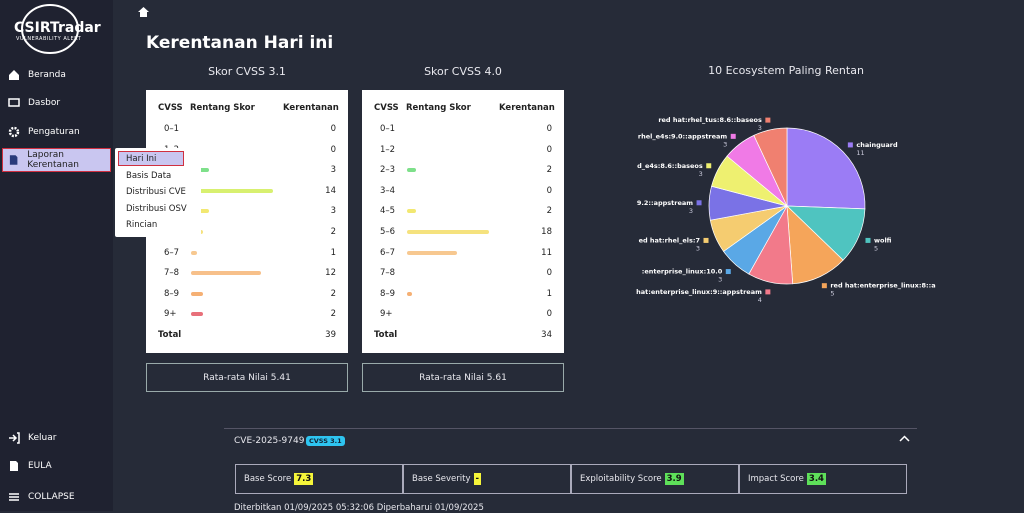  I want to click on count: 1, so click(549, 293).